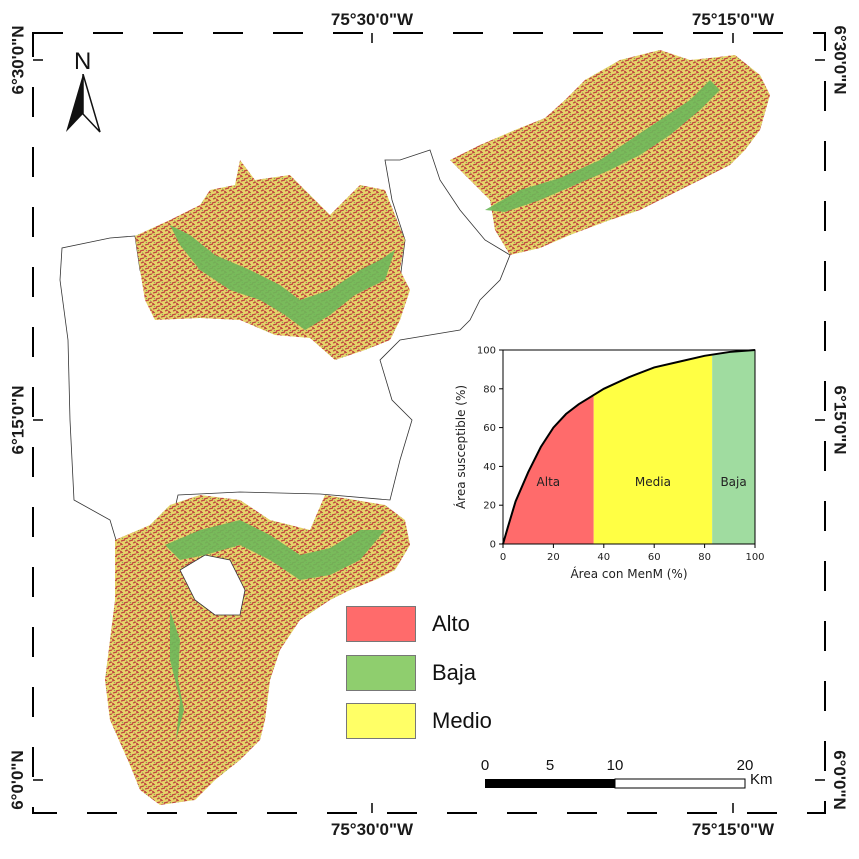  What do you see at coordinates (462, 720) in the screenshot?
I see `legend-label-medio: Medio` at bounding box center [462, 720].